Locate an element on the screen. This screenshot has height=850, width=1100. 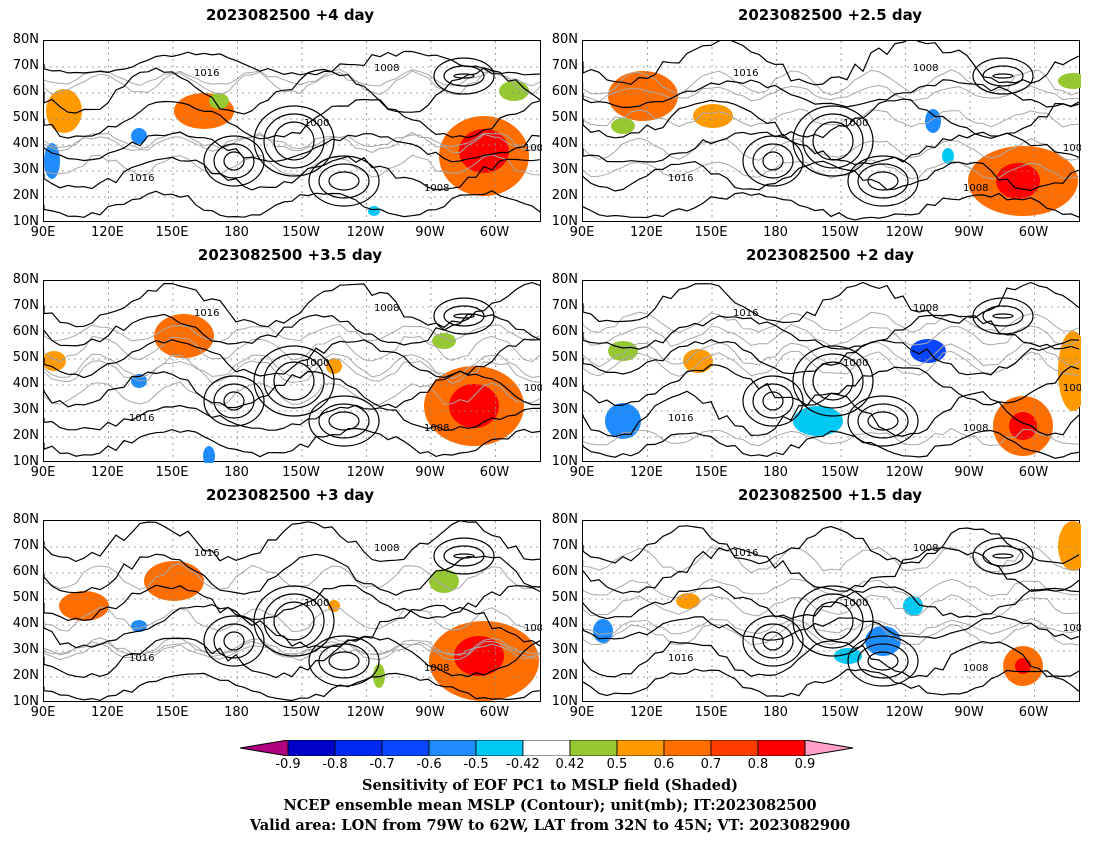
map-panel-1: 1016 1008 1000 1016 1008 1000 is located at coordinates (292, 131).